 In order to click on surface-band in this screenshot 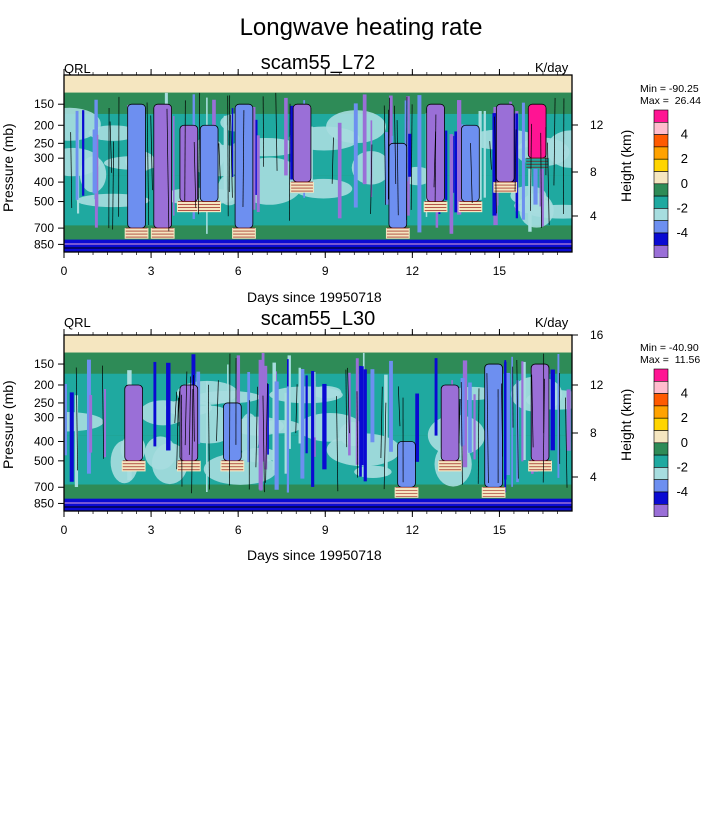, I will do `click(318, 245)`.